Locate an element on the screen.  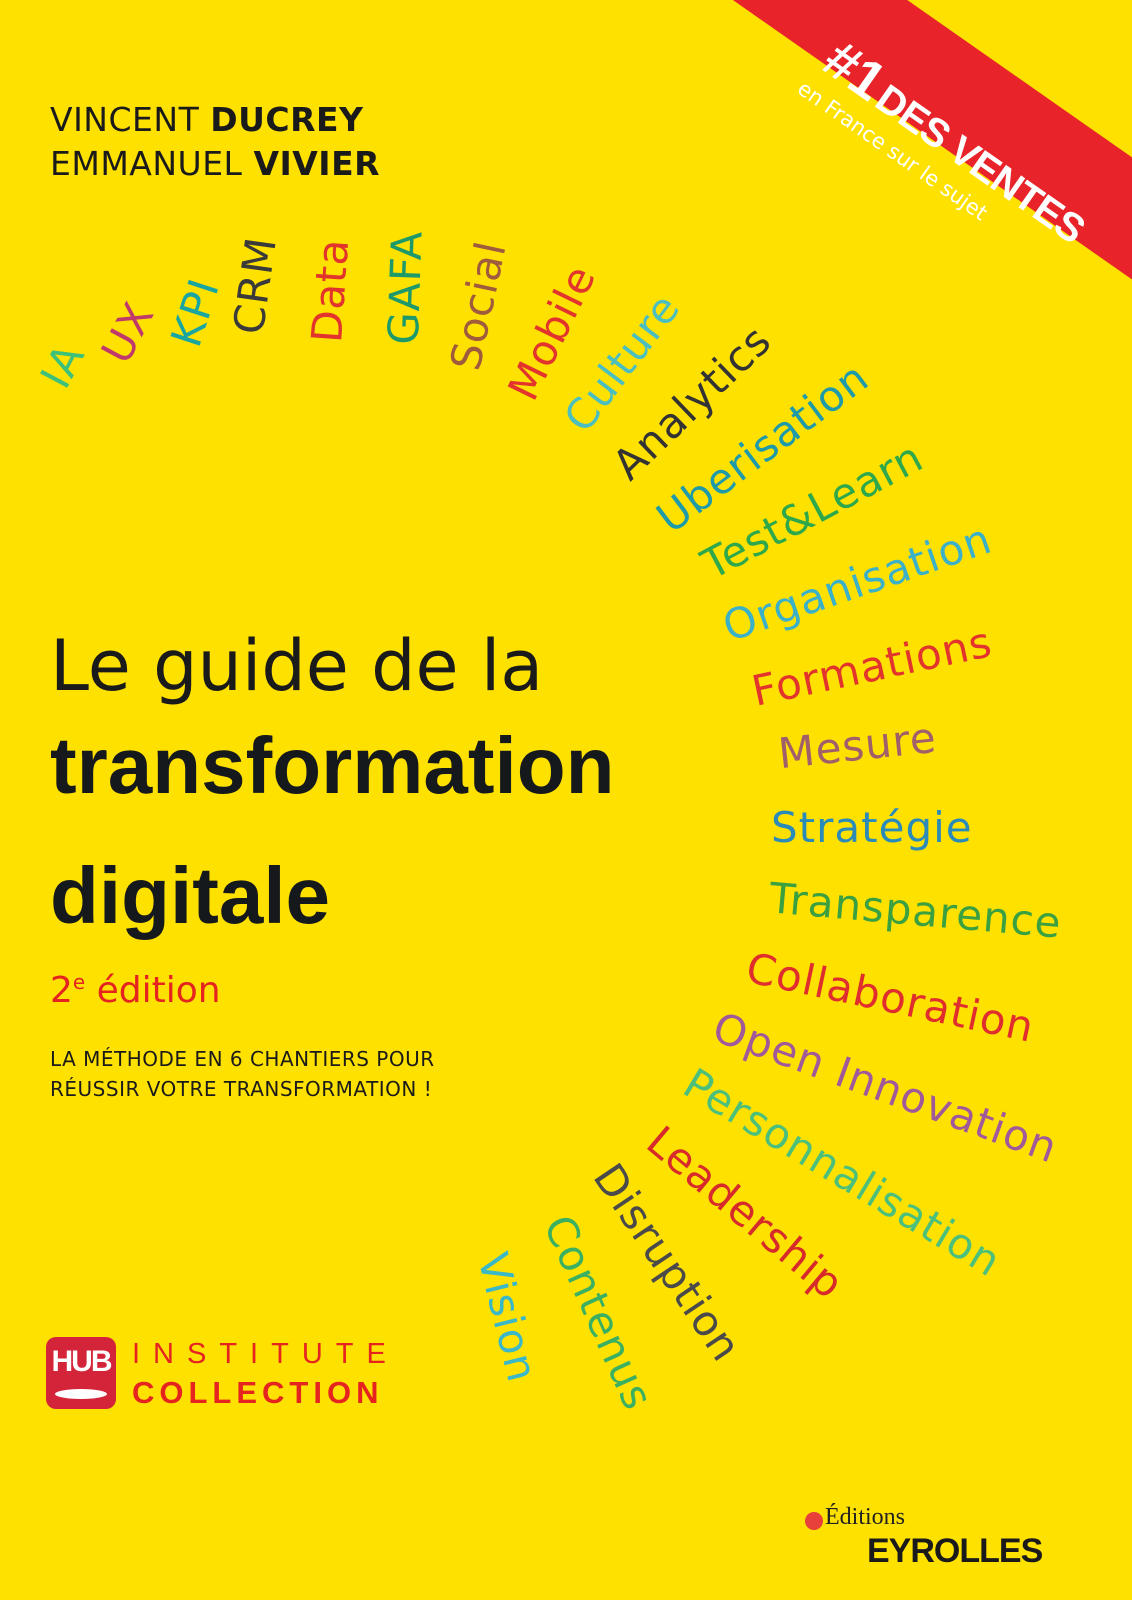
keyword-crm: CRM is located at coordinates (254, 285).